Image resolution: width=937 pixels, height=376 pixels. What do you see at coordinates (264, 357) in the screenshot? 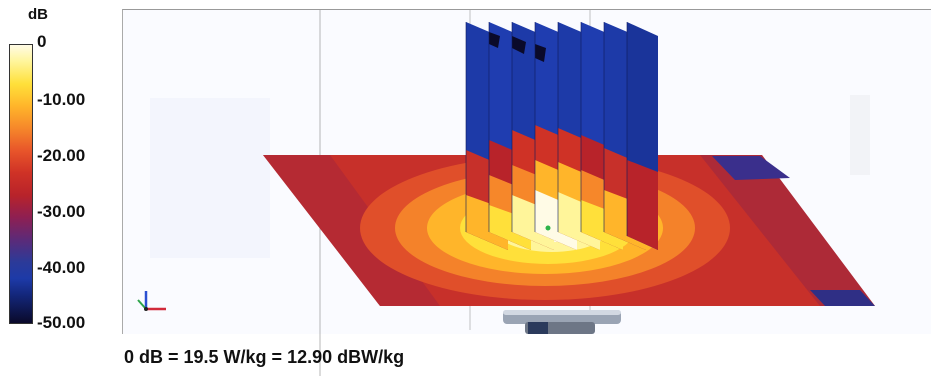
I see `normalization-caption: 0 dB = 19.5 W/kg = 12.90 dBW/kg` at bounding box center [264, 357].